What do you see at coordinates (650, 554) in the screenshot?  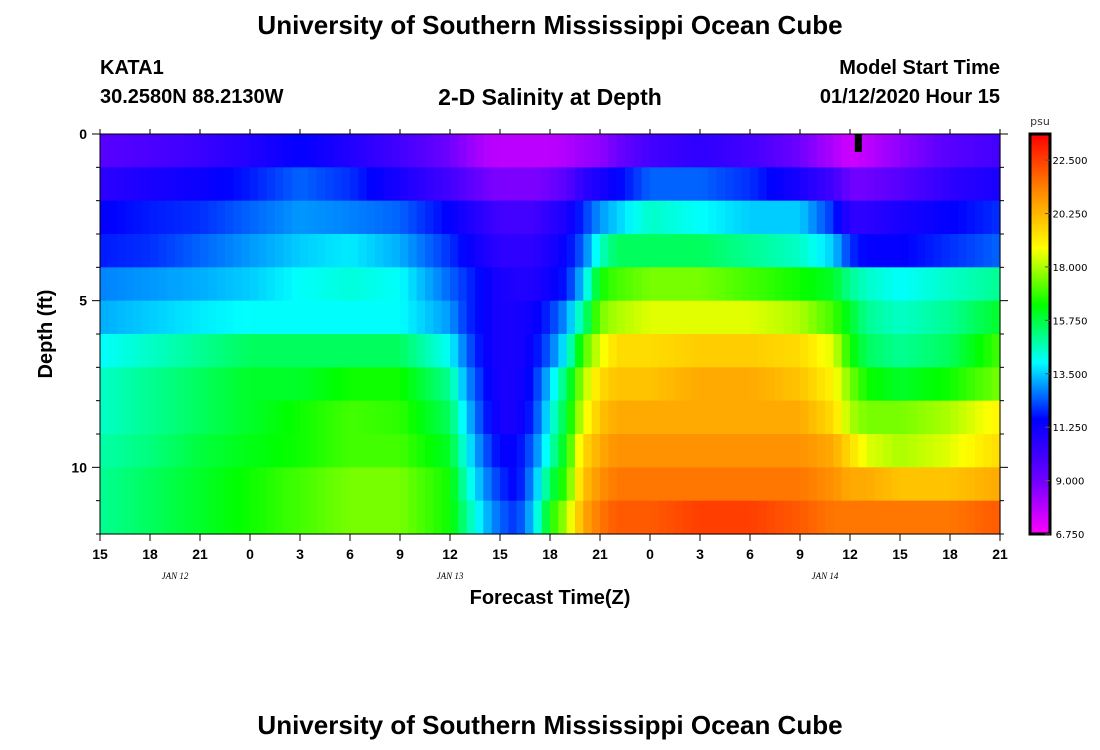 I see `x-tick-label: 0` at bounding box center [650, 554].